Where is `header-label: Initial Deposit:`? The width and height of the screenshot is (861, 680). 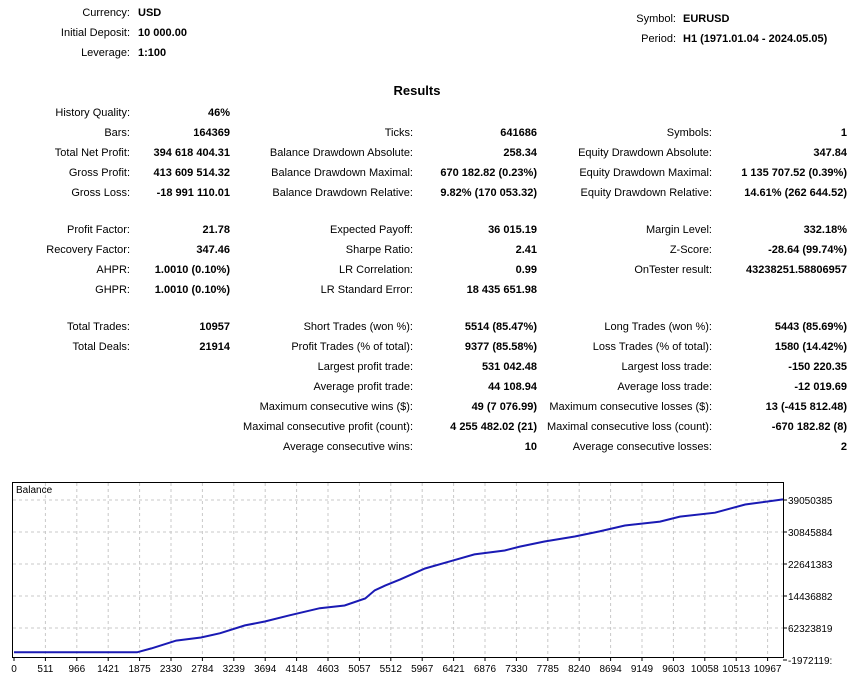
header-label: Initial Deposit: is located at coordinates (95, 33).